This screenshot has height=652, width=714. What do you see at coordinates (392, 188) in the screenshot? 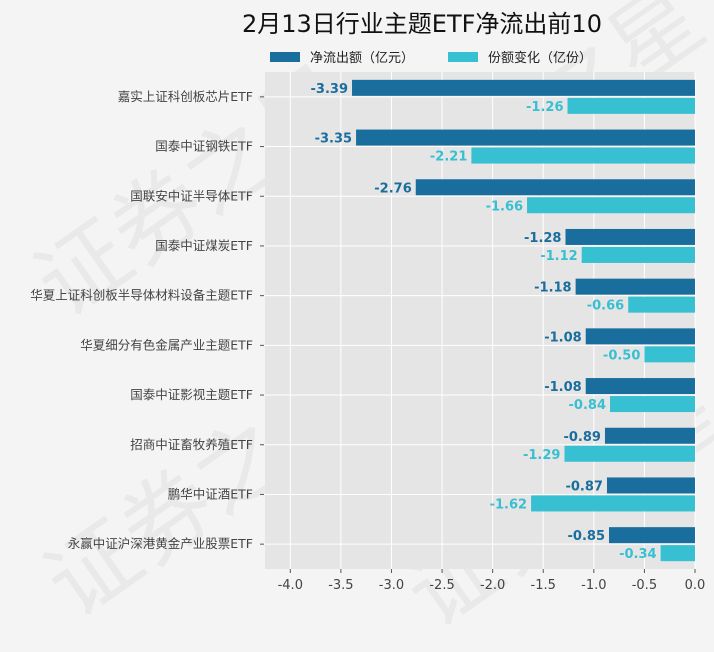
I see `data-label: -2.76` at bounding box center [392, 188].